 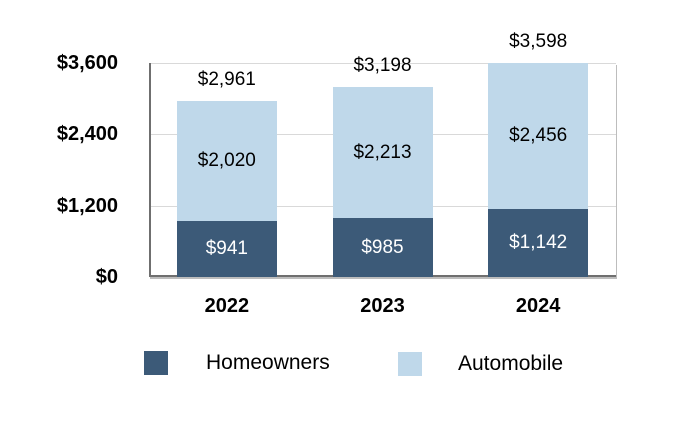 I want to click on legend-item-homeowners: Homeowners, so click(x=237, y=363).